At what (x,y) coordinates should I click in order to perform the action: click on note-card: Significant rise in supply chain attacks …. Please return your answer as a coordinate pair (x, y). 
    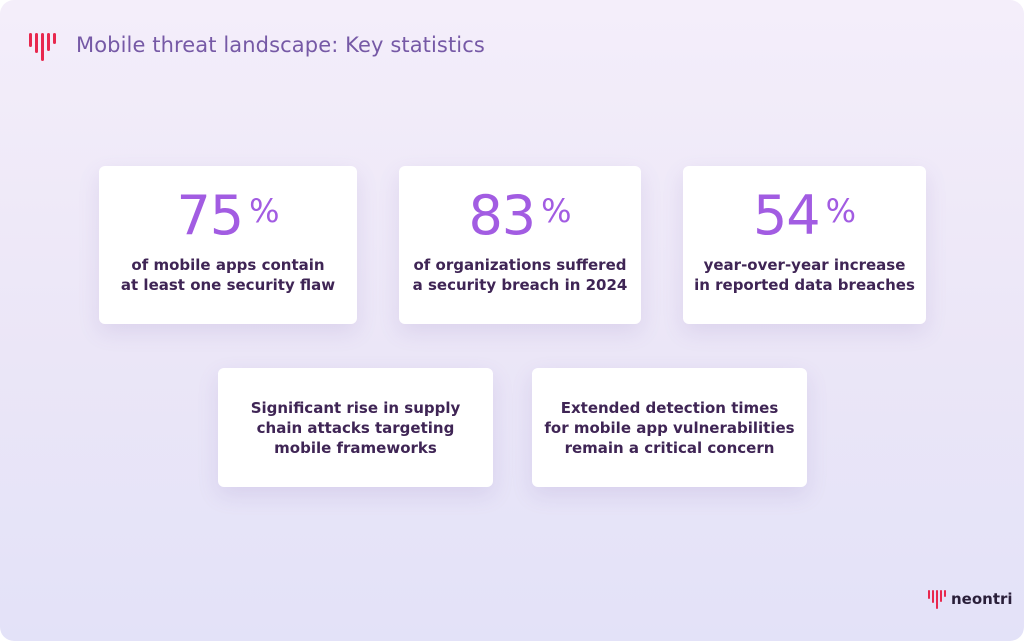
    Looking at the image, I should click on (355, 427).